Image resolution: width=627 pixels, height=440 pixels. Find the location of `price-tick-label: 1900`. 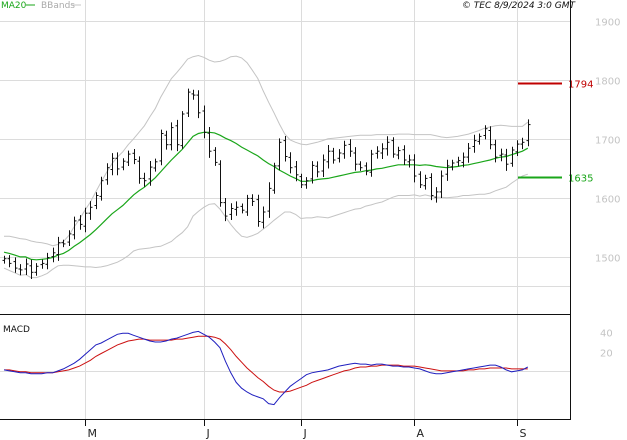

price-tick-label: 1900 is located at coordinates (607, 23).